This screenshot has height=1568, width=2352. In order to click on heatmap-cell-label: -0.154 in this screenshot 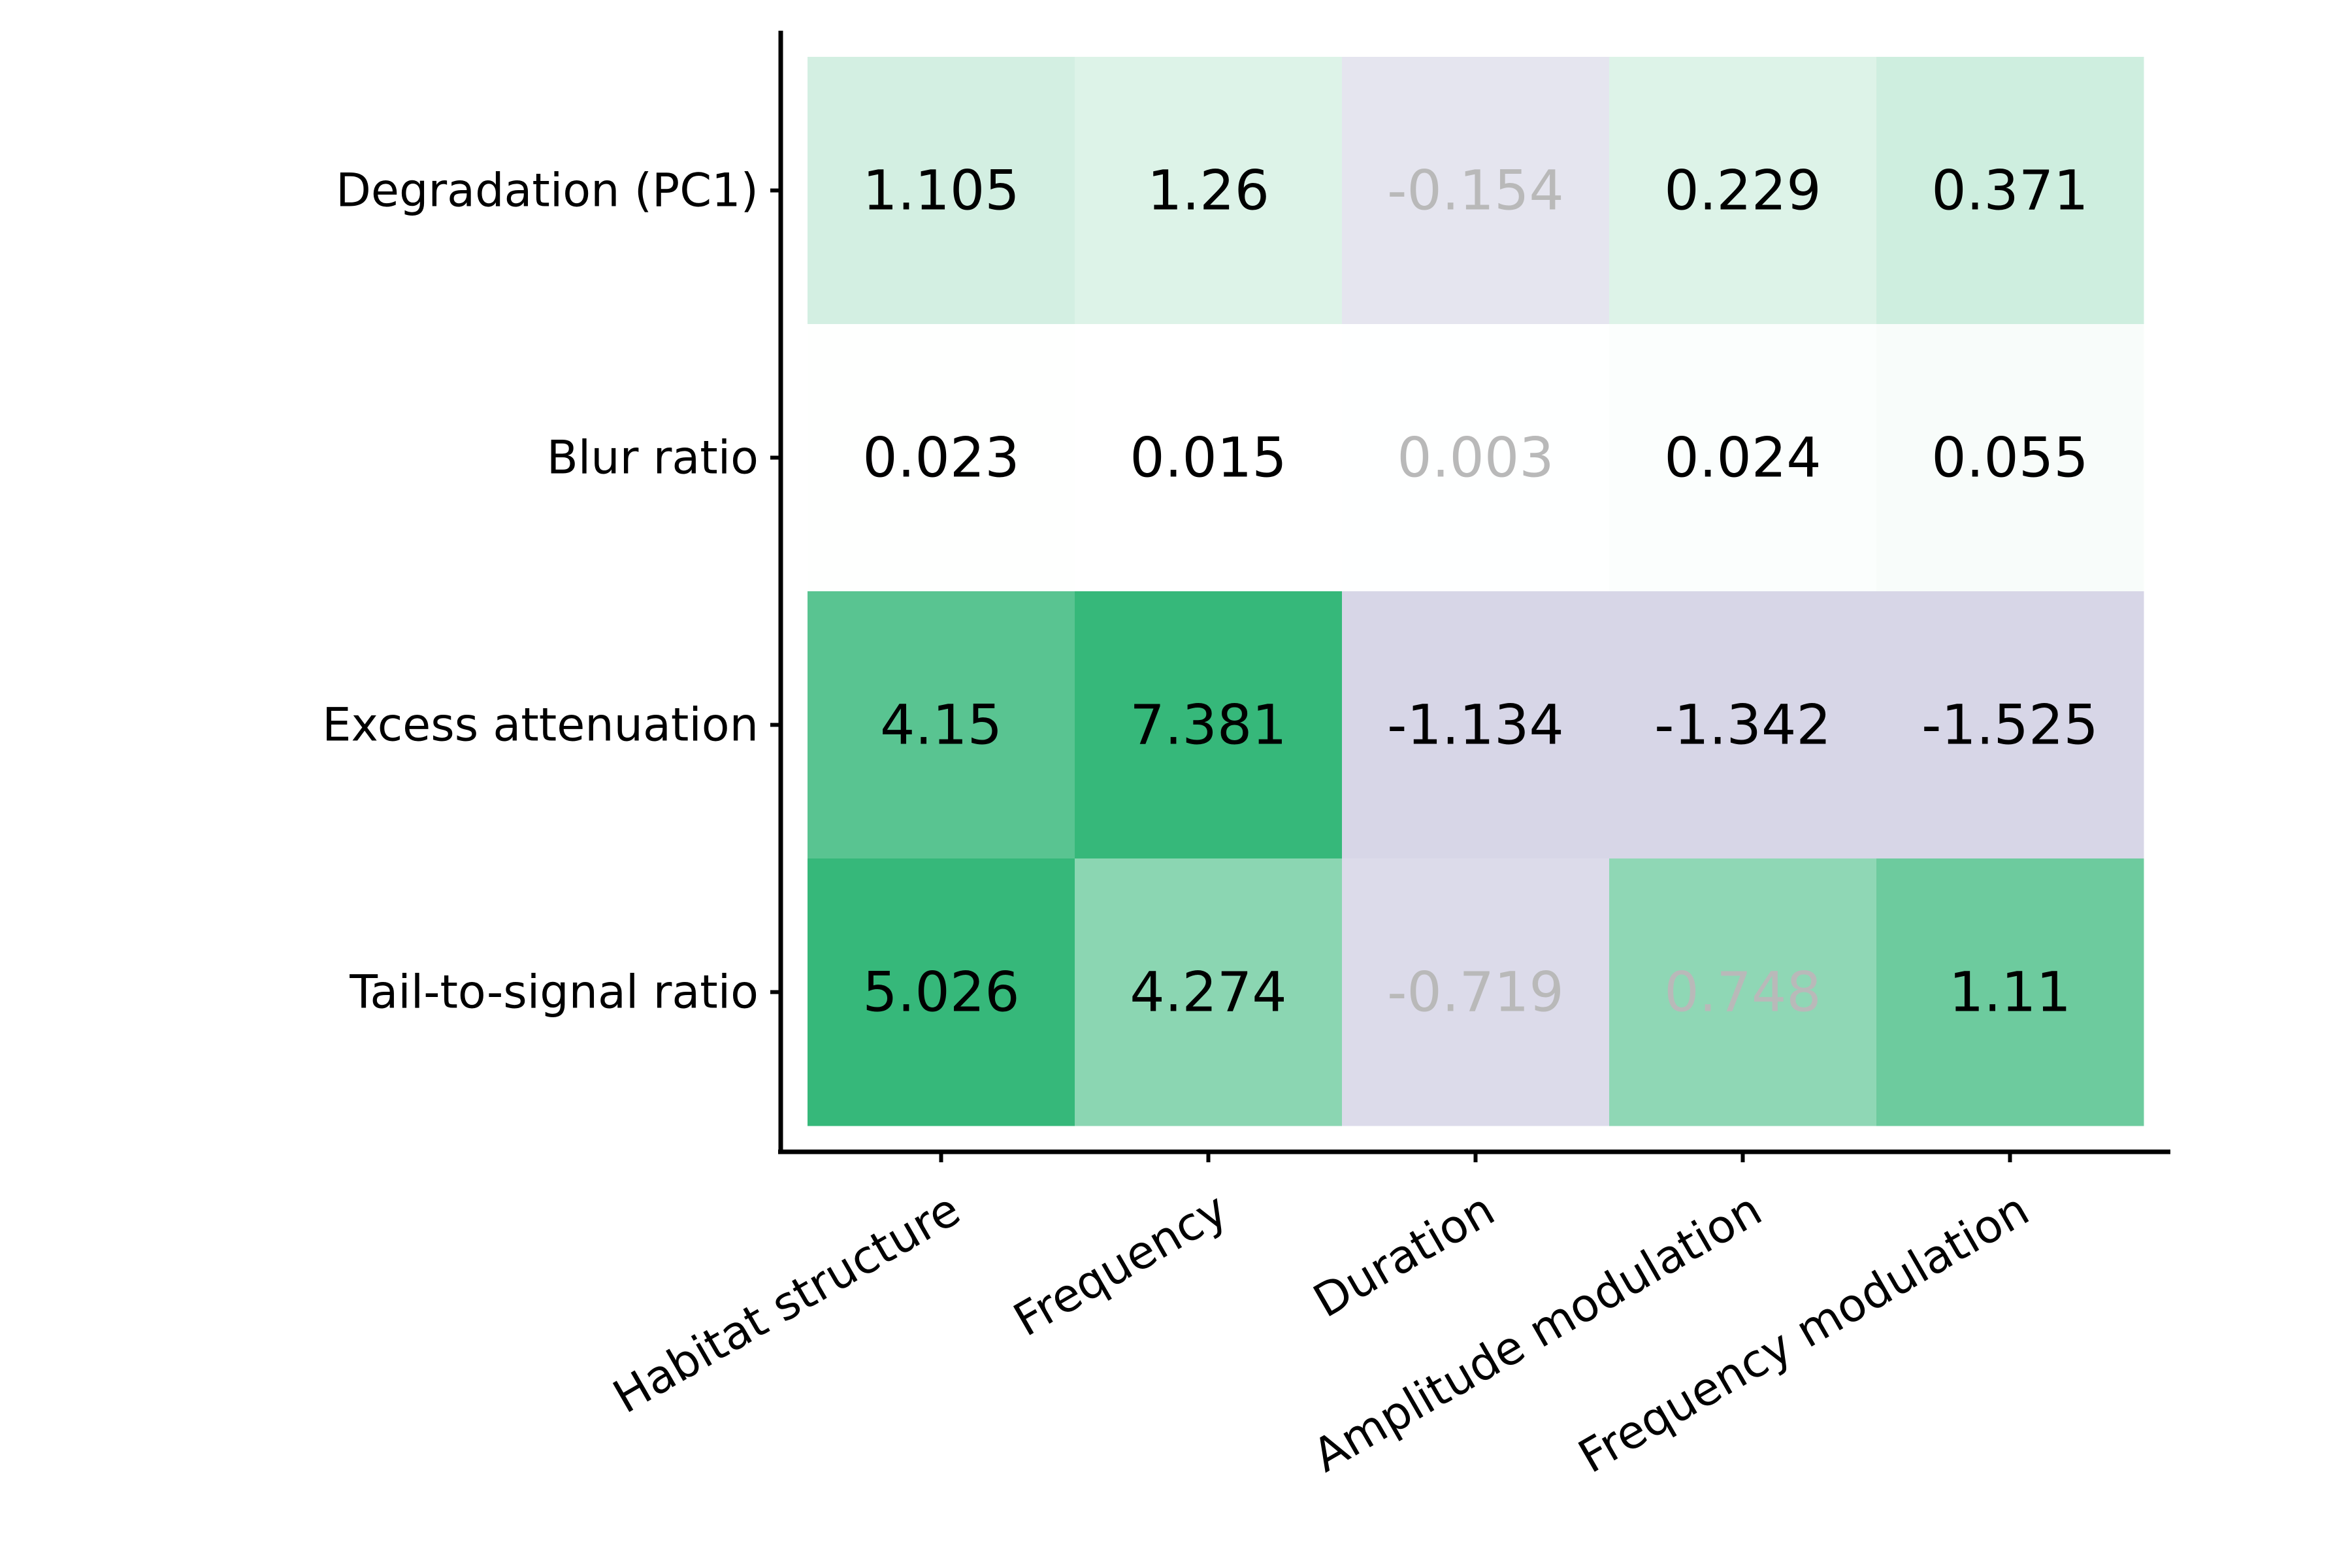, I will do `click(1475, 191)`.